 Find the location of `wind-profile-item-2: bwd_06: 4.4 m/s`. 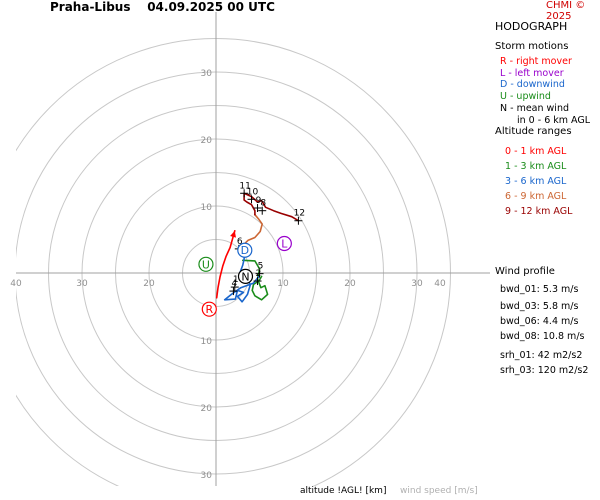

wind-profile-item-2: bwd_06: 4.4 m/s is located at coordinates (539, 321).